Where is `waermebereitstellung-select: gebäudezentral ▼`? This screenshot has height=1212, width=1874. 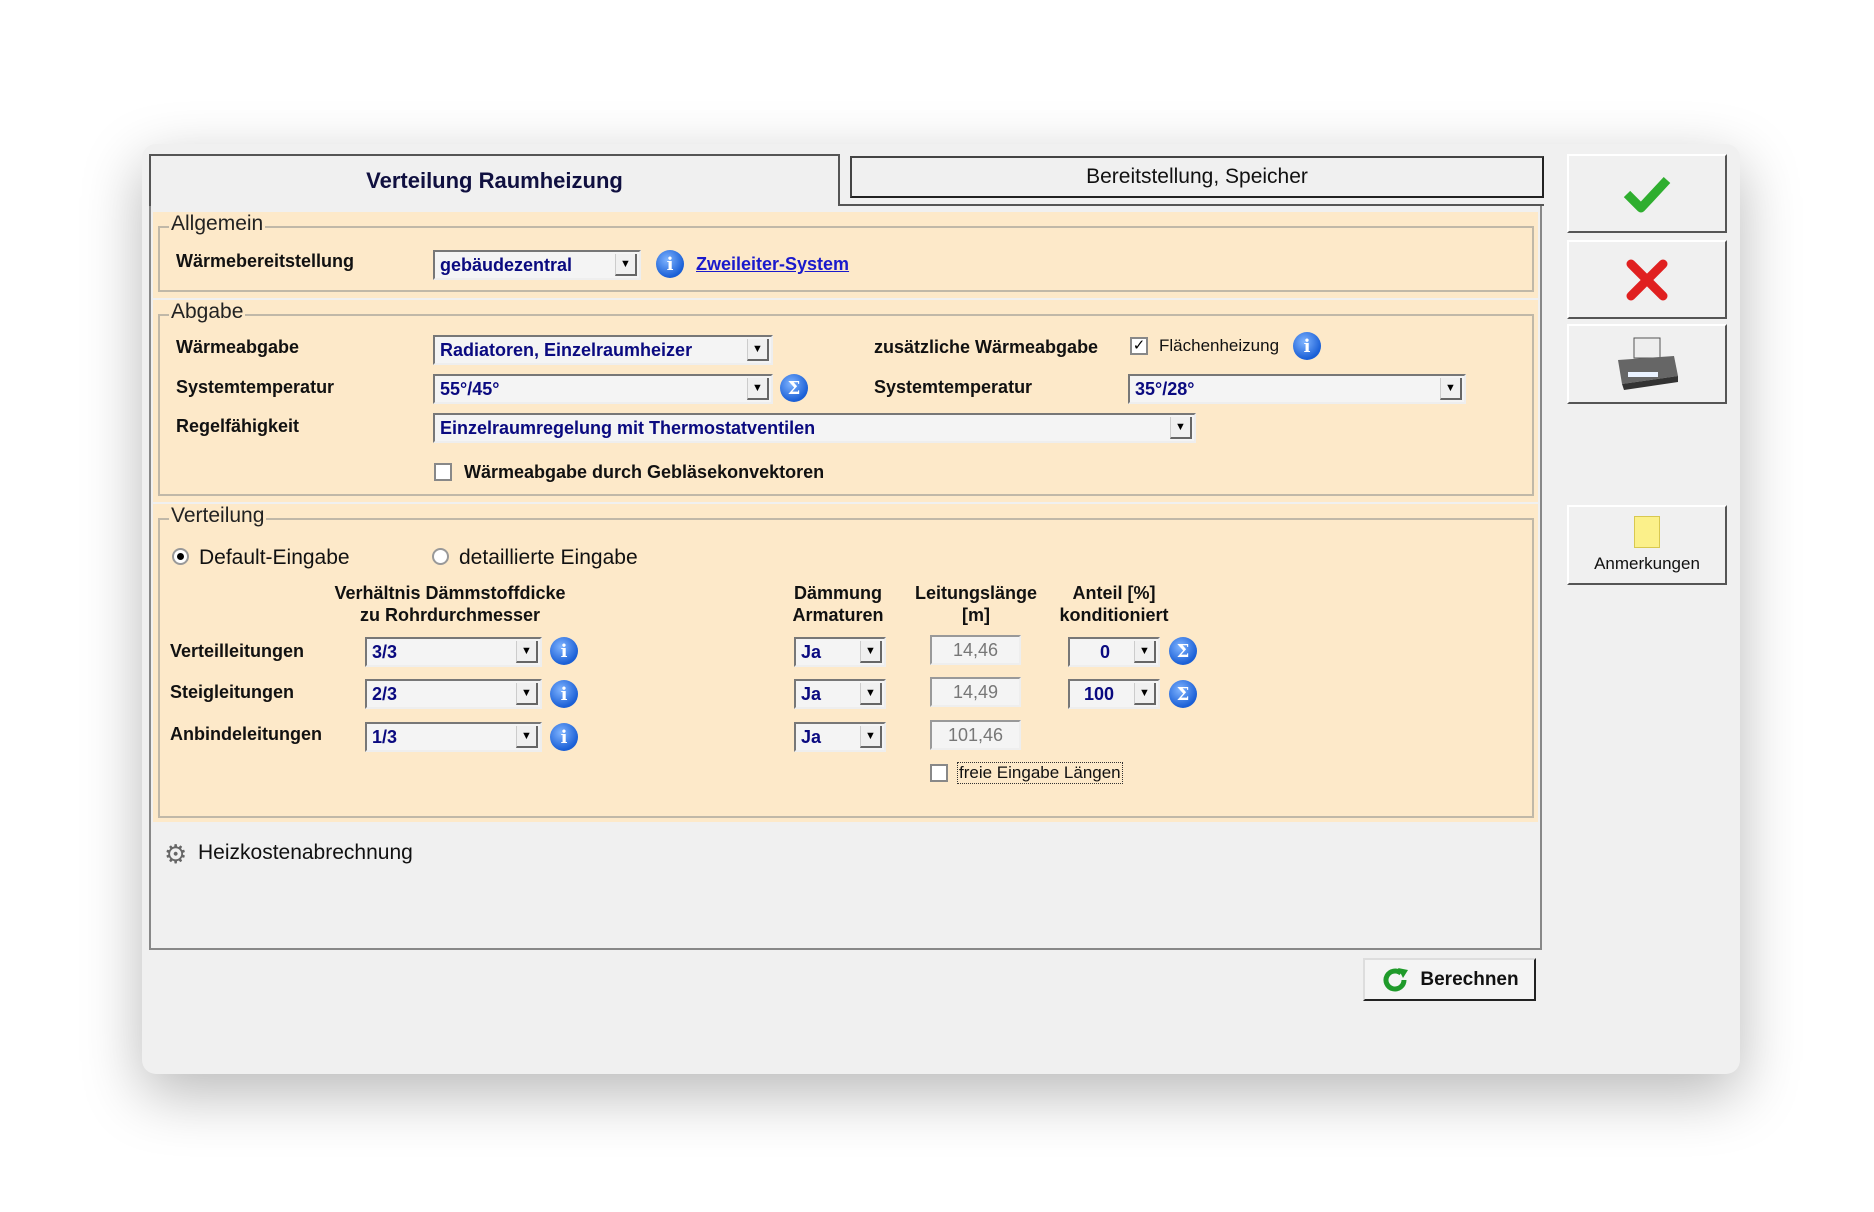
waermebereitstellung-select: gebäudezentral ▼ is located at coordinates (537, 265).